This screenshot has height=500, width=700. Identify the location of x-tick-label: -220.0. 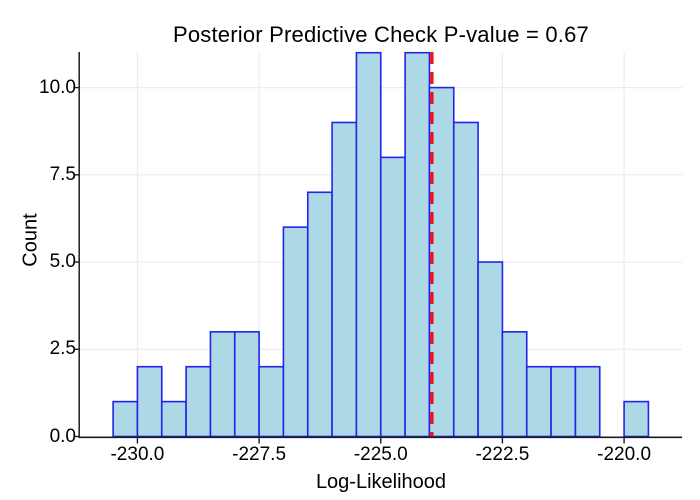
(624, 454).